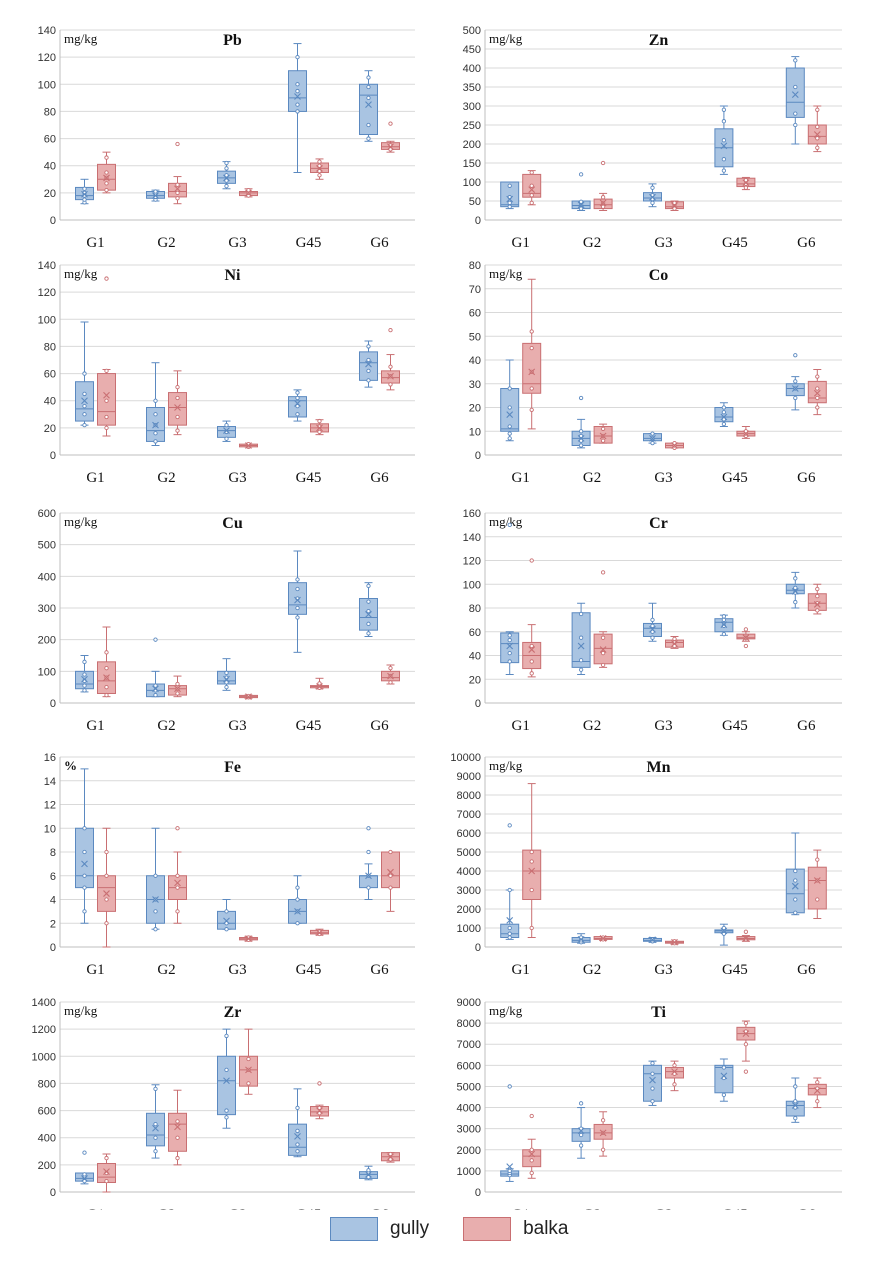 This screenshot has width=875, height=1265. Describe the element at coordinates (658, 1012) in the screenshot. I see `chart-title: Ti` at that location.